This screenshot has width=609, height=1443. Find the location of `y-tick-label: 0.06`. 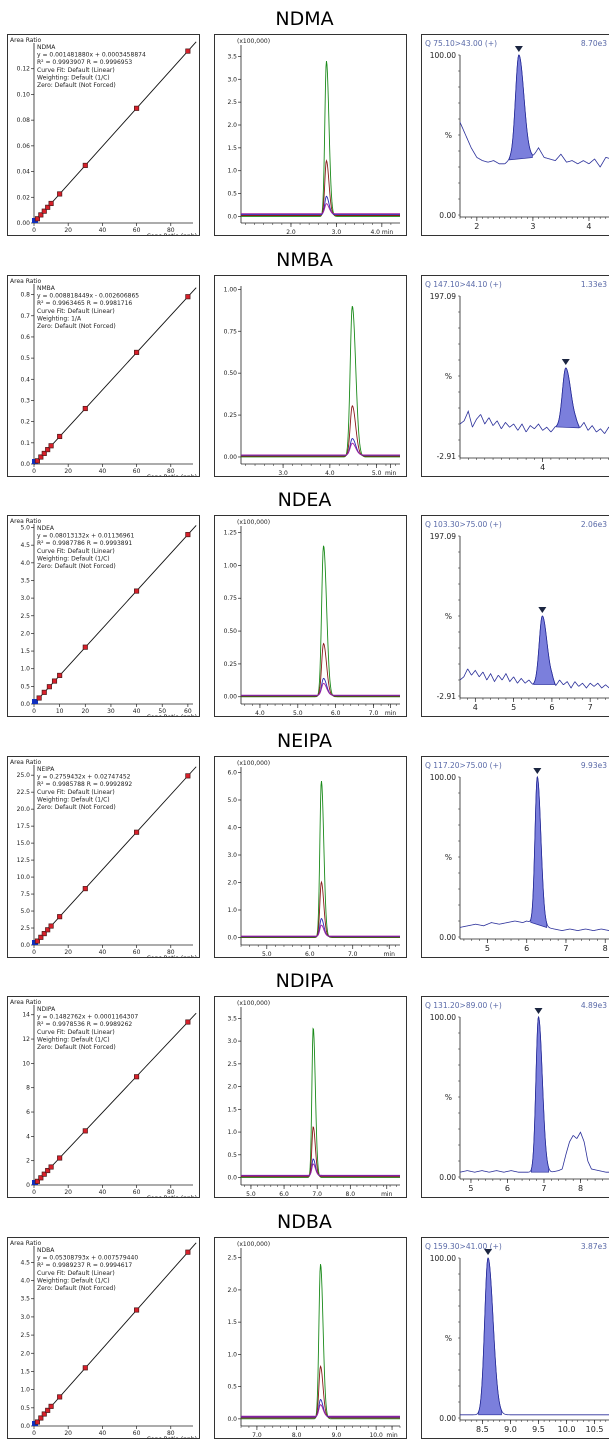

y-tick-label: 0.06 is located at coordinates (24, 146).